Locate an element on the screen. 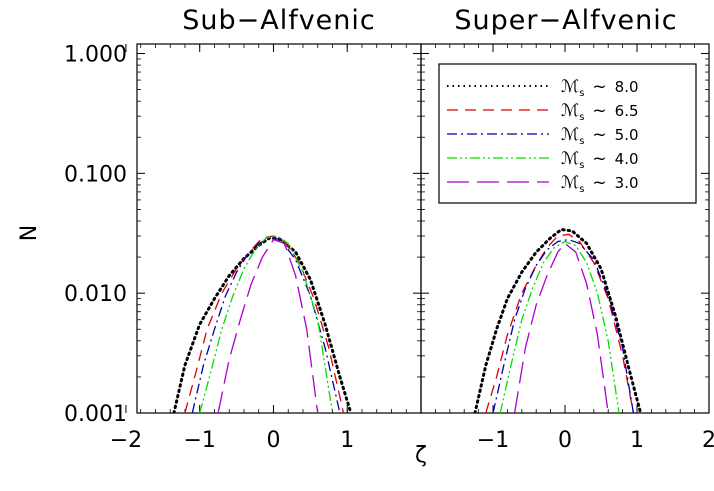 This screenshot has width=714, height=491. panel-title-sub-alfvenic: Sub−Alfvenic is located at coordinates (279, 20).